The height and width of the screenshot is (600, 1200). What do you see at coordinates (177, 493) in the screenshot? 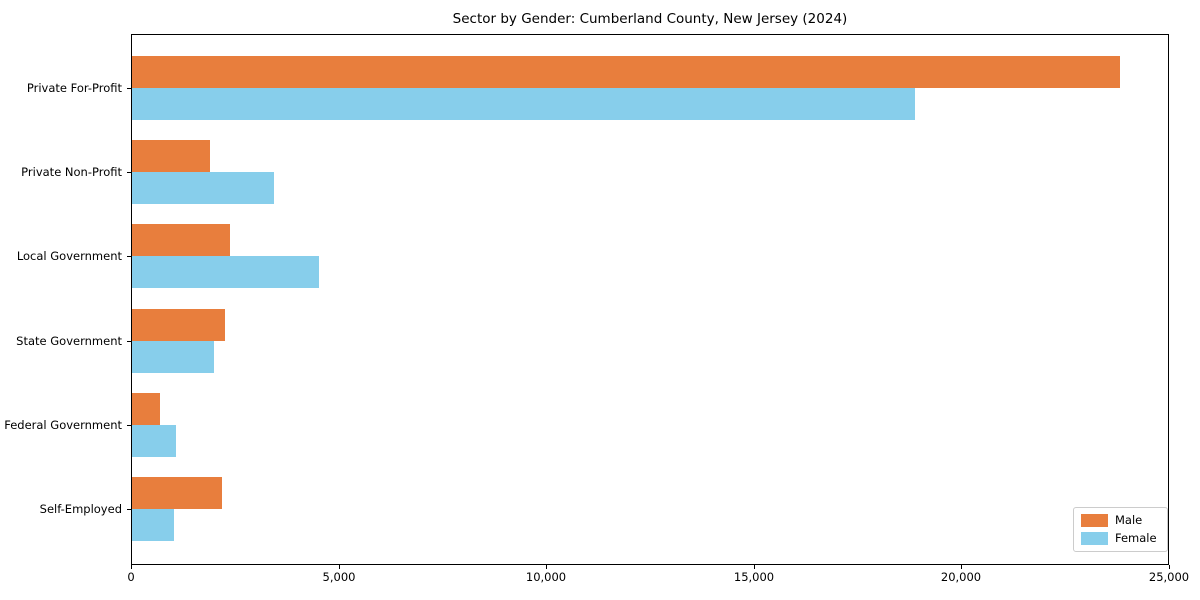
I see `bar-male-self-employed` at bounding box center [177, 493].